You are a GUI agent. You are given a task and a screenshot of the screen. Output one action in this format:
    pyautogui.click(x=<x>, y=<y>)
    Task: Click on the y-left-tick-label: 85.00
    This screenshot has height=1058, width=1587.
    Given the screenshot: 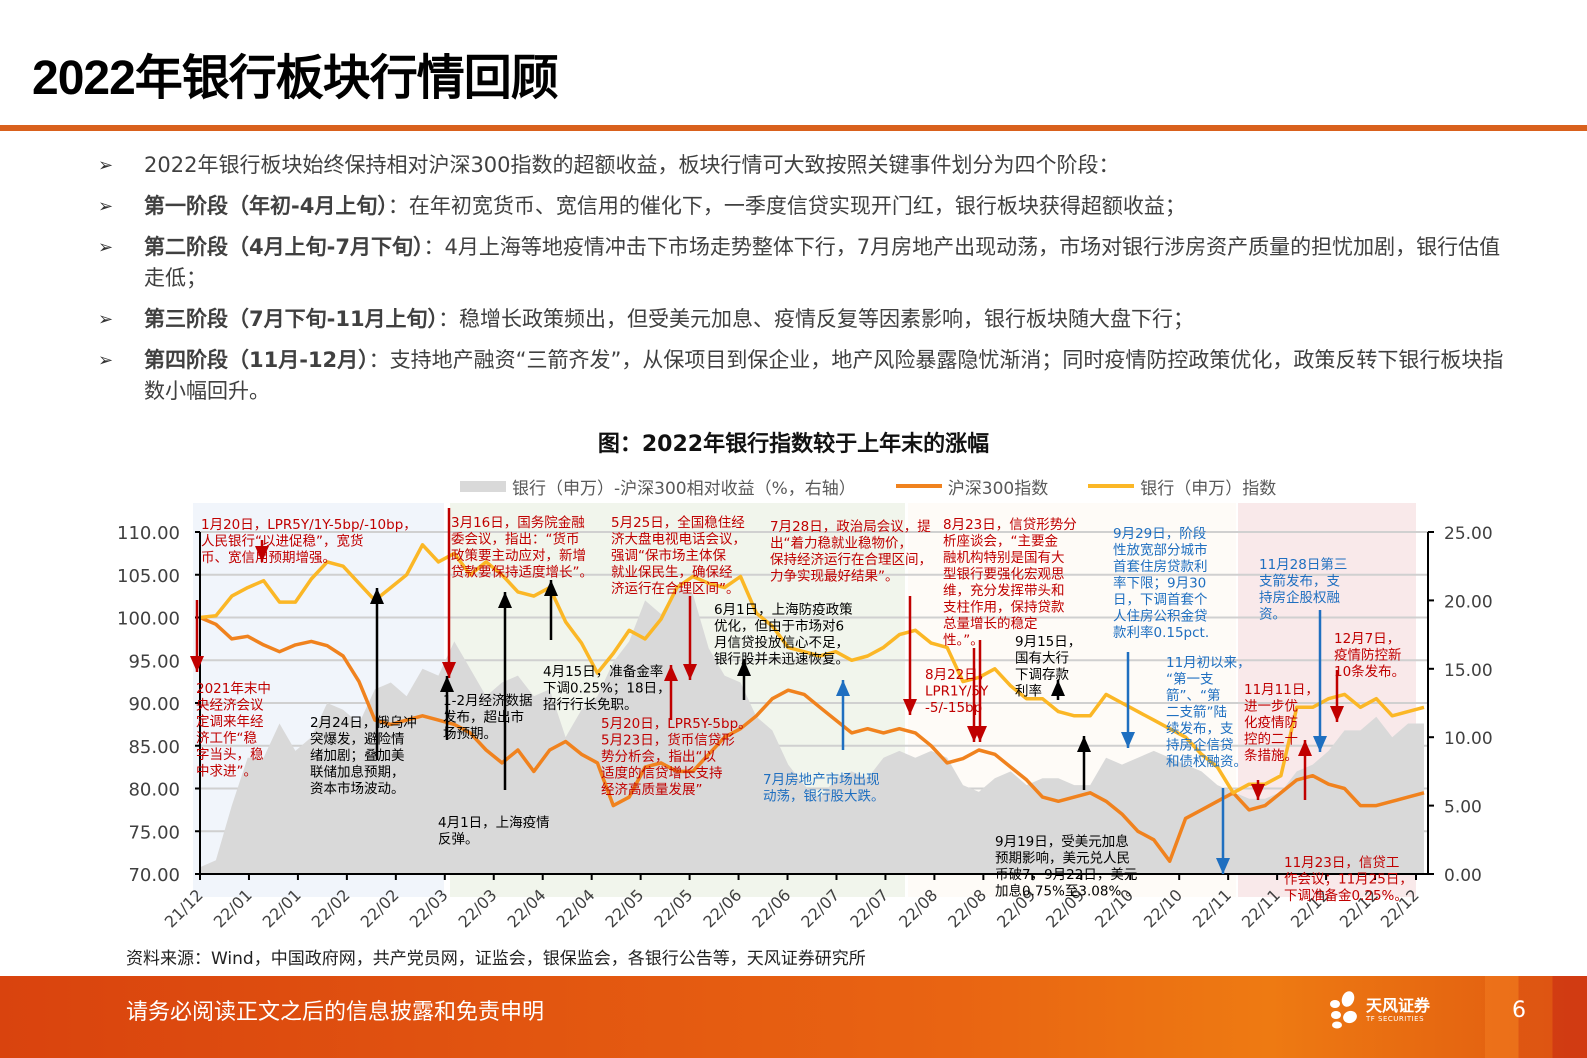 What is the action you would take?
    pyautogui.click(x=154, y=747)
    